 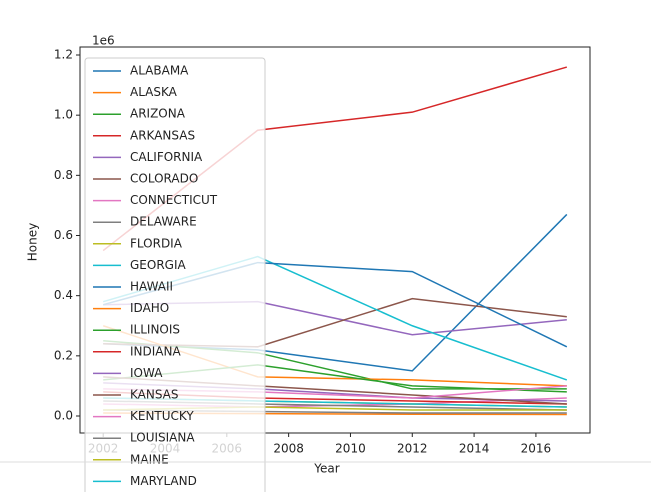 I want to click on legend-label: CALIFORNIA, so click(x=166, y=157).